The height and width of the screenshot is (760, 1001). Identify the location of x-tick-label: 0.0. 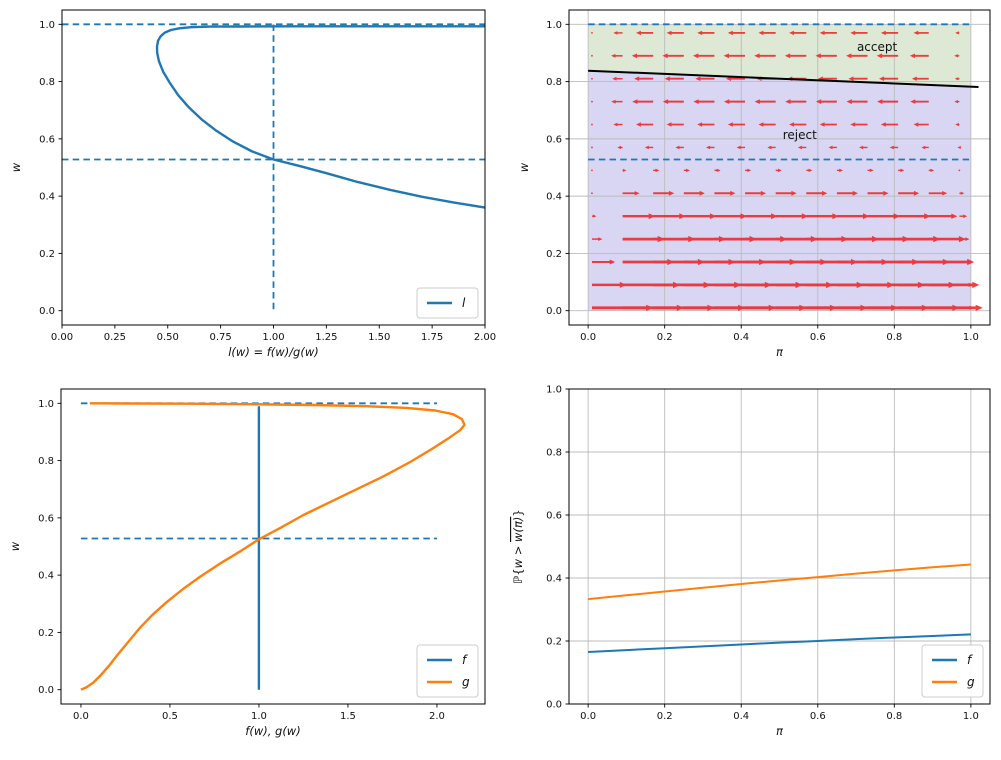
(588, 337).